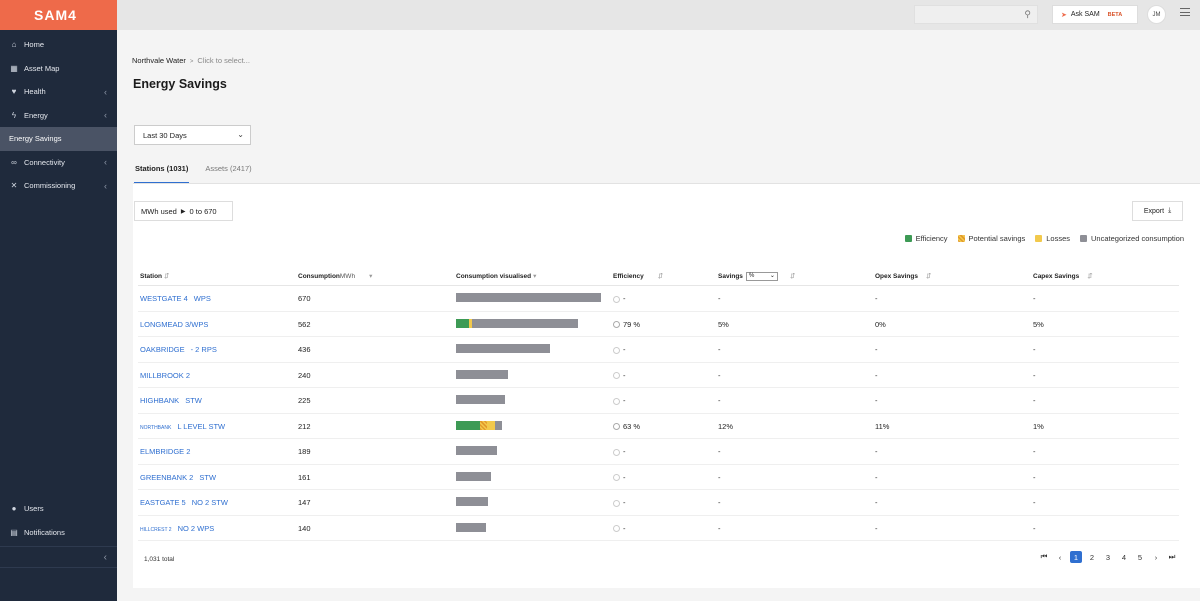  I want to click on table-row: MILLBROOK 2 240 - - - -, so click(658, 375).